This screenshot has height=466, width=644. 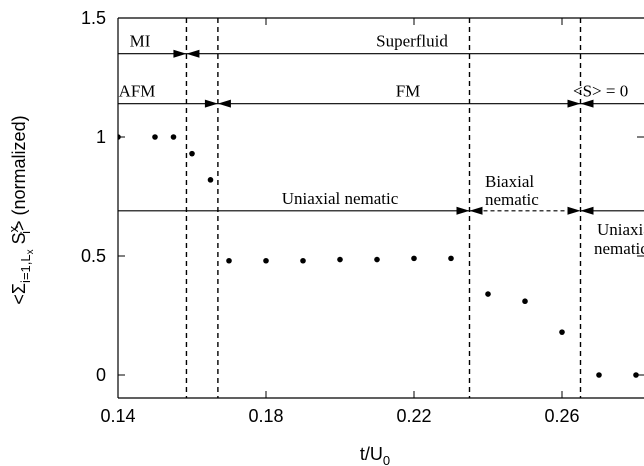 I want to click on phase-label: Superfluid, so click(x=412, y=41).